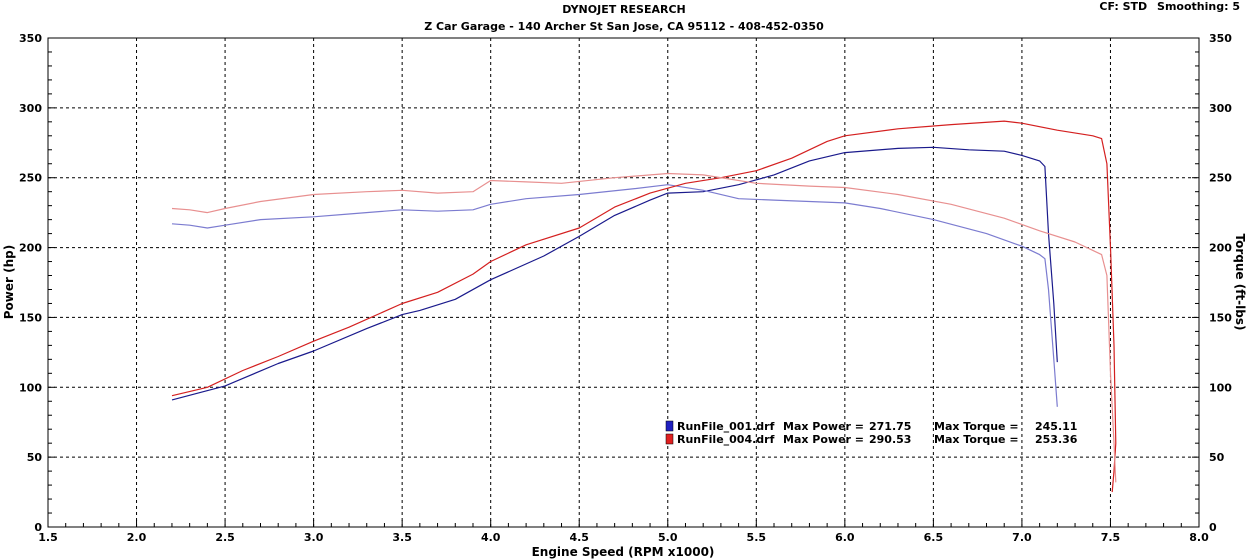  What do you see at coordinates (9, 282) in the screenshot?
I see `y-axis-label-left: Power (hp)` at bounding box center [9, 282].